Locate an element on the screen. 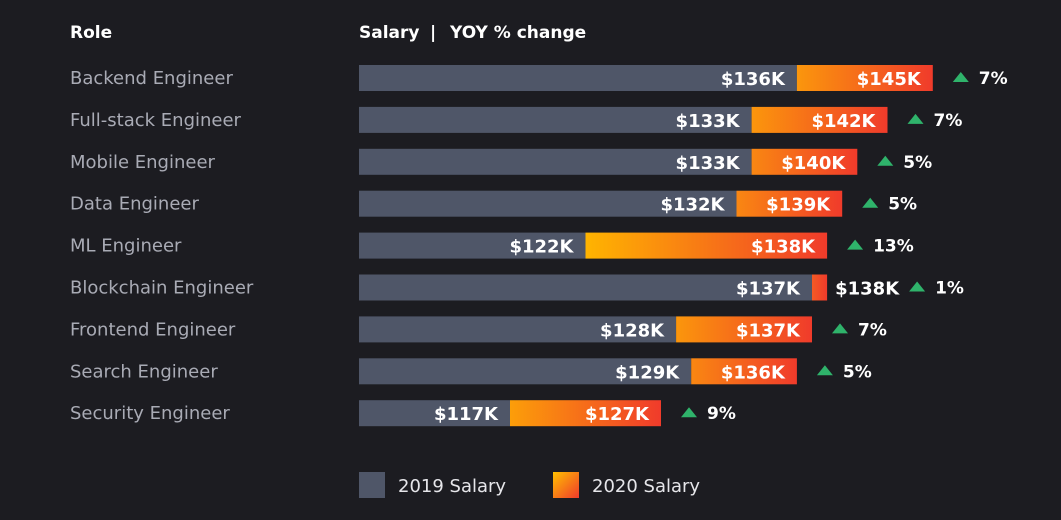 The width and height of the screenshot is (1061, 520). yoy-change-label: 9% is located at coordinates (721, 414).